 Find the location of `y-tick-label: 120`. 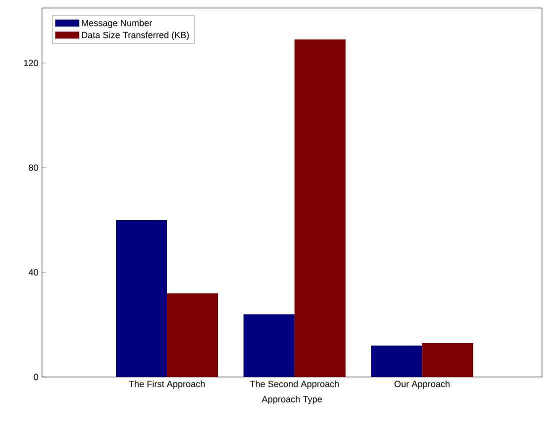

y-tick-label: 120 is located at coordinates (31, 63).